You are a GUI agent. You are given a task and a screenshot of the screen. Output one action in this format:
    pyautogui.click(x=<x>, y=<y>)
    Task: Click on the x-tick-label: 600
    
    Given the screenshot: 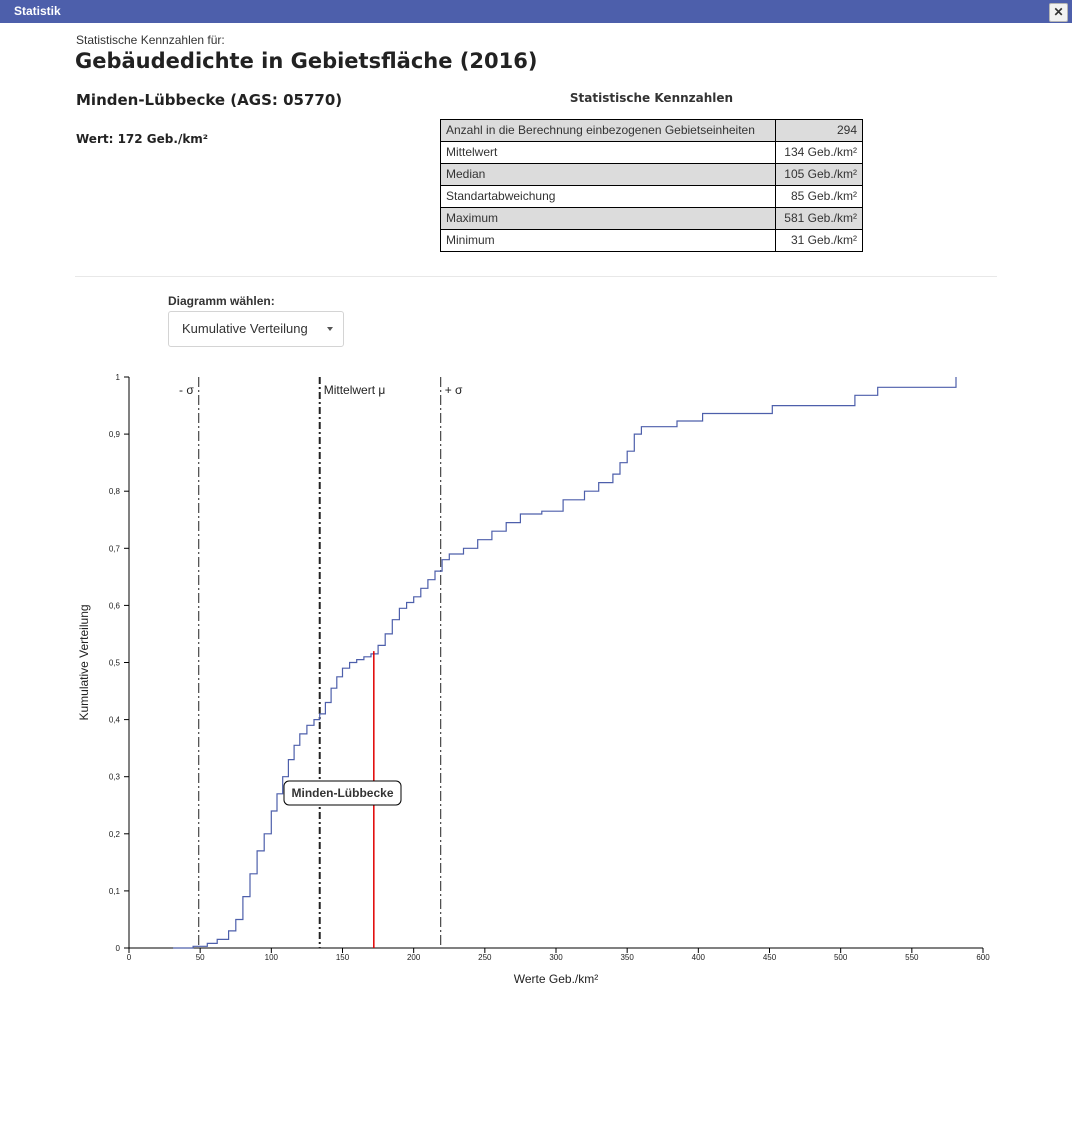 What is the action you would take?
    pyautogui.click(x=983, y=957)
    